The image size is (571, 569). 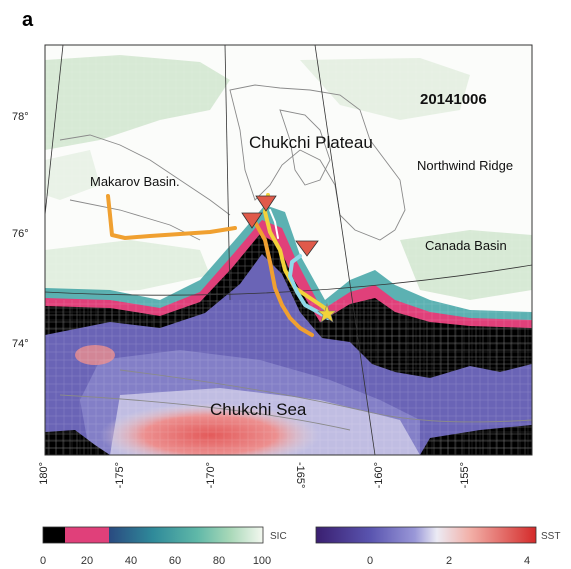 I want to click on endpoint-star, so click(x=327, y=312).